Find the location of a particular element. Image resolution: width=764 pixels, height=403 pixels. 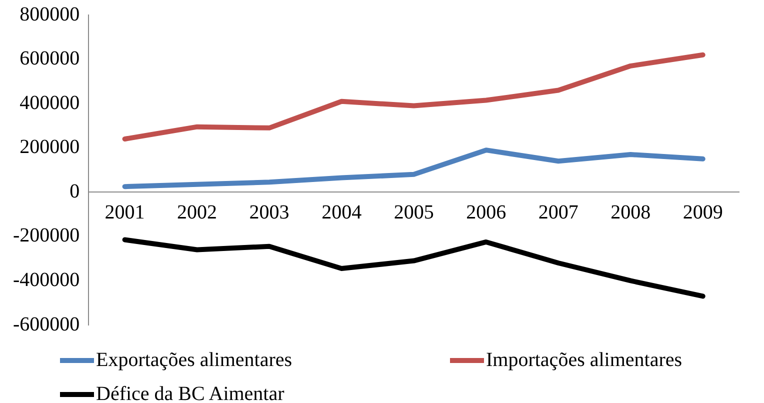

x-tick-label: 2001 is located at coordinates (124, 212).